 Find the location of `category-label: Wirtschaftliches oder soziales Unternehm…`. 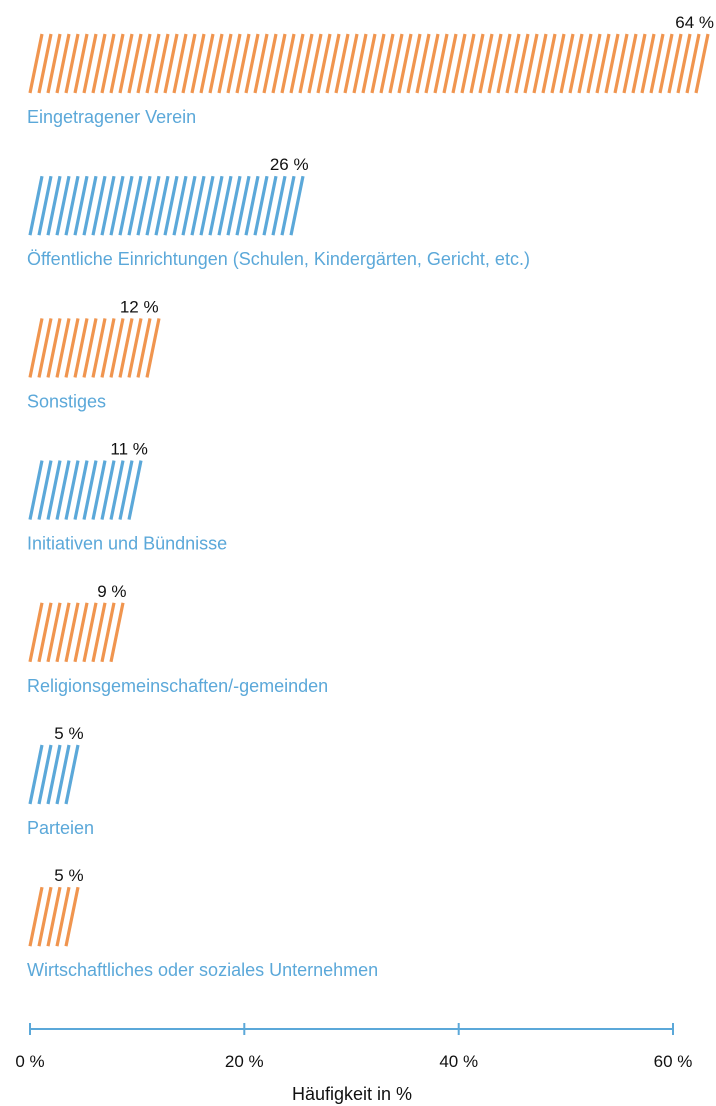

category-label: Wirtschaftliches oder soziales Unternehm… is located at coordinates (202, 970).